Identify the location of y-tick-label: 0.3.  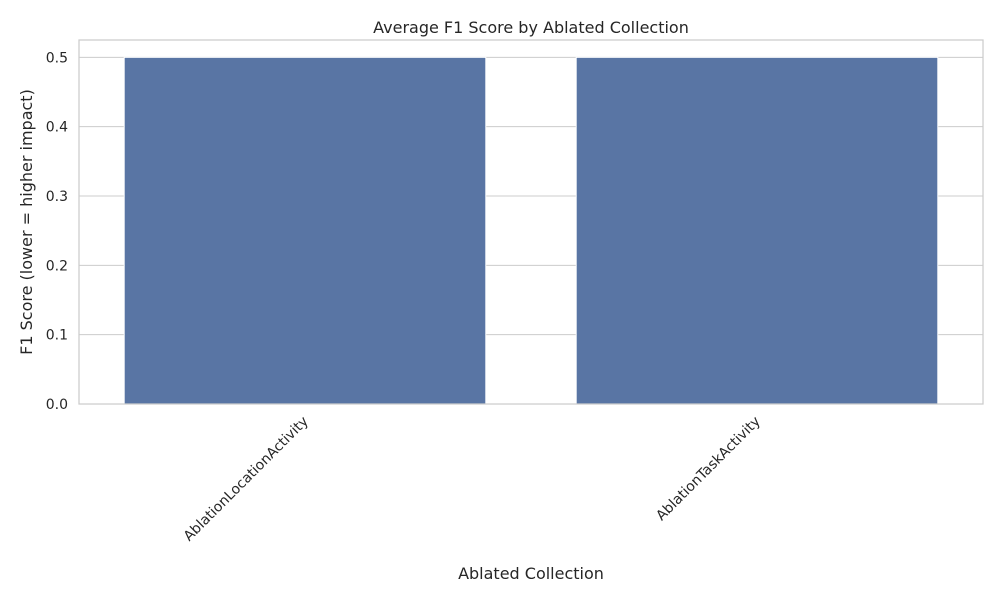
(57, 197).